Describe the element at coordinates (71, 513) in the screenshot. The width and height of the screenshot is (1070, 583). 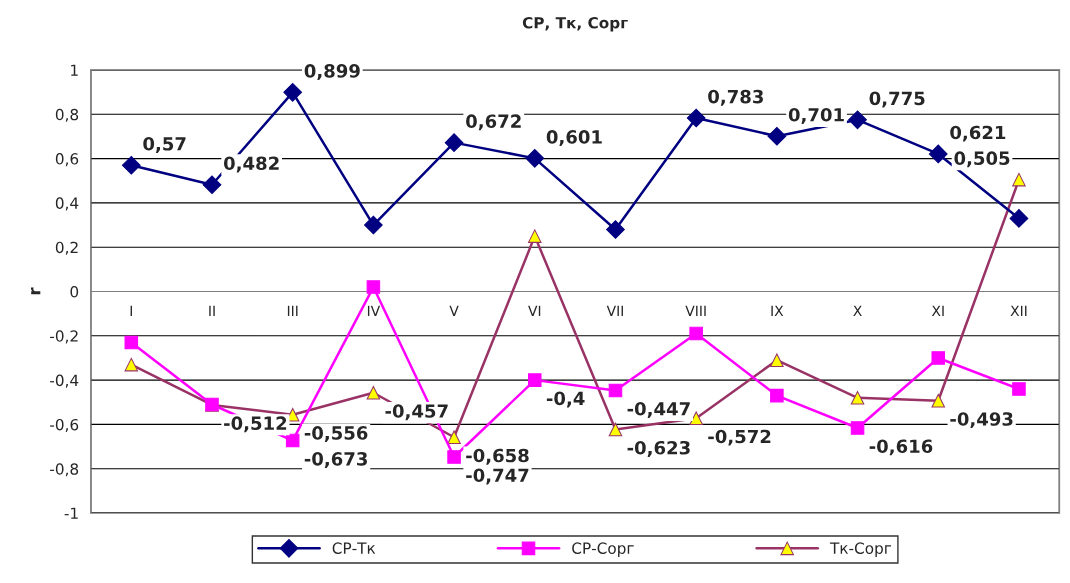
I see `y-tick-label: -1` at that location.